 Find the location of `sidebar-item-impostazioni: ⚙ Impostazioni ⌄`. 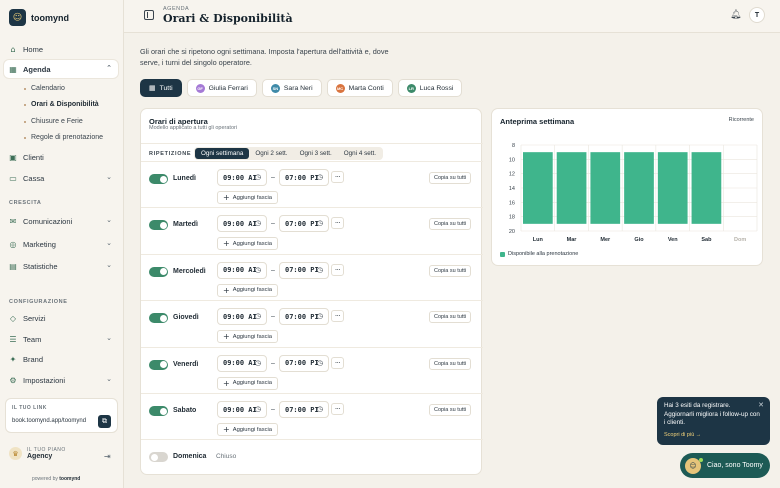

sidebar-item-impostazioni: ⚙ Impostazioni ⌄ is located at coordinates (61, 380).